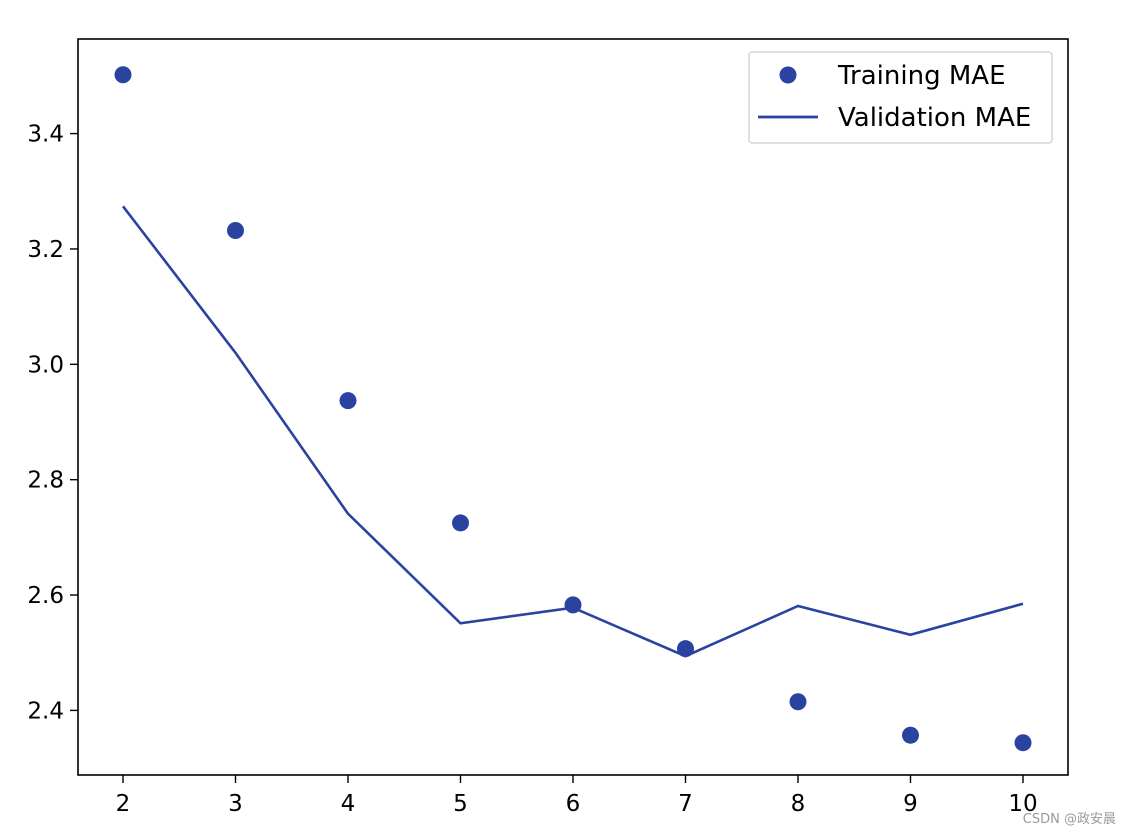 The height and width of the screenshot is (834, 1132). Describe the element at coordinates (123, 804) in the screenshot. I see `x-tick-label: 2` at that location.